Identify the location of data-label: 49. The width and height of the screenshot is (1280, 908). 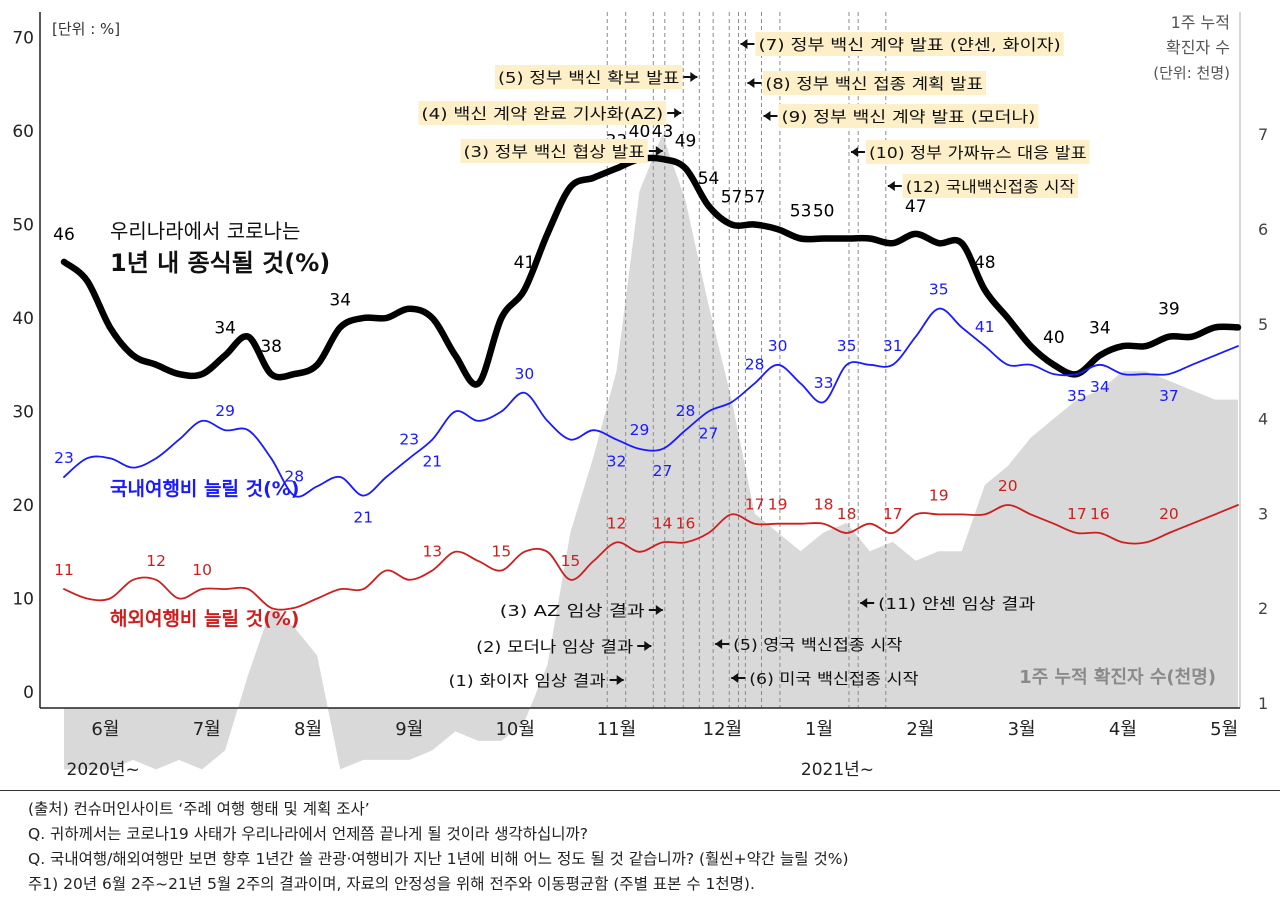
(686, 141).